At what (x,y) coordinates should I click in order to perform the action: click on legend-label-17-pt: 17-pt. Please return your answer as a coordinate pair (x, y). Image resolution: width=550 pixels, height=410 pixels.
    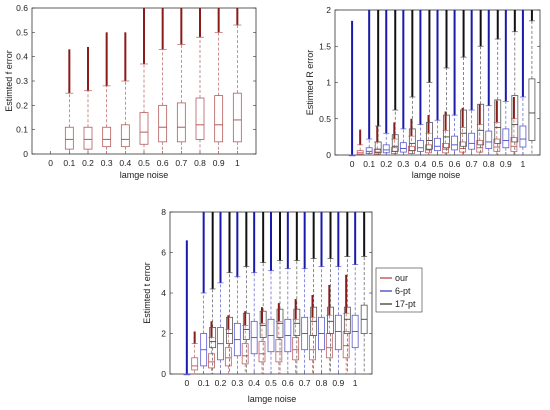
    Looking at the image, I should click on (405, 304).